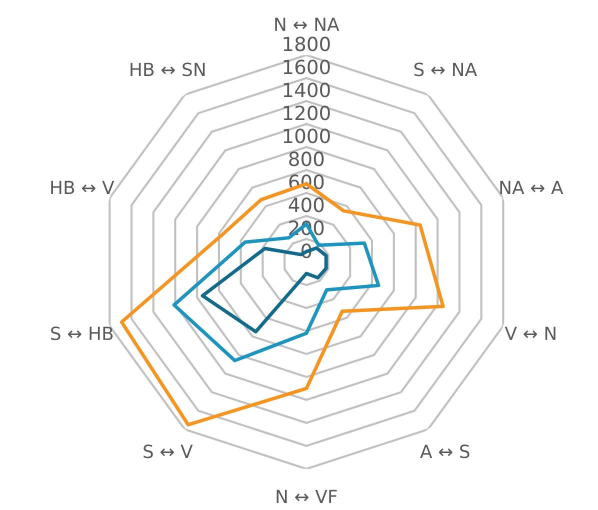  Describe the element at coordinates (82, 187) in the screenshot. I see `spoke-label: HB ↔ V` at that location.